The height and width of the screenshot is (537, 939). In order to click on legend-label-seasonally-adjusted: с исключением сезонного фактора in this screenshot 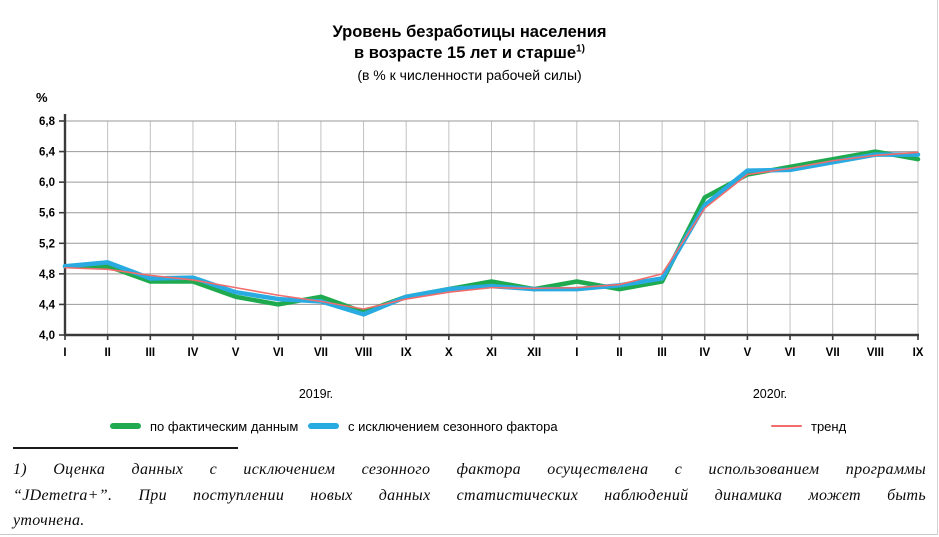, I will do `click(453, 426)`.